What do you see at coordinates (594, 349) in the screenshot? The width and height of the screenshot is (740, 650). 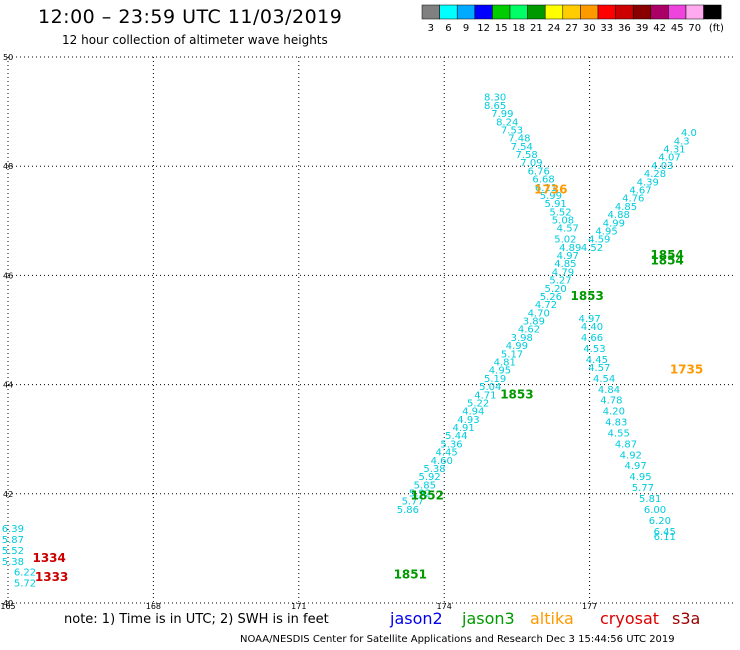 I see `wave-height-label: 4.53` at bounding box center [594, 349].